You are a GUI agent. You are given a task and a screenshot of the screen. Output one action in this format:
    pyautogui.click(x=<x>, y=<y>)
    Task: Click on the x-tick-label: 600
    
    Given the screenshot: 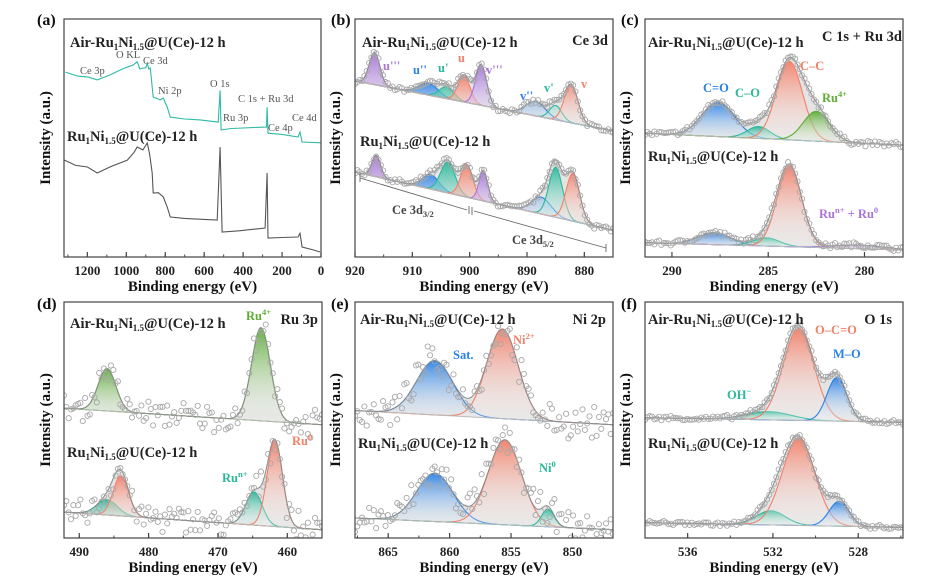 What is the action you would take?
    pyautogui.click(x=204, y=270)
    